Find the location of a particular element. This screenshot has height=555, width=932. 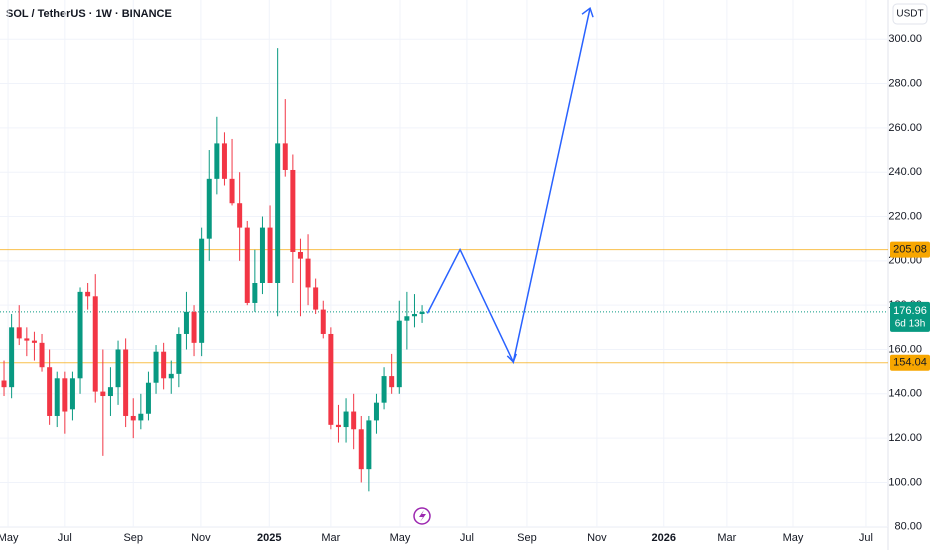

currency-button is located at coordinates (910, 14).